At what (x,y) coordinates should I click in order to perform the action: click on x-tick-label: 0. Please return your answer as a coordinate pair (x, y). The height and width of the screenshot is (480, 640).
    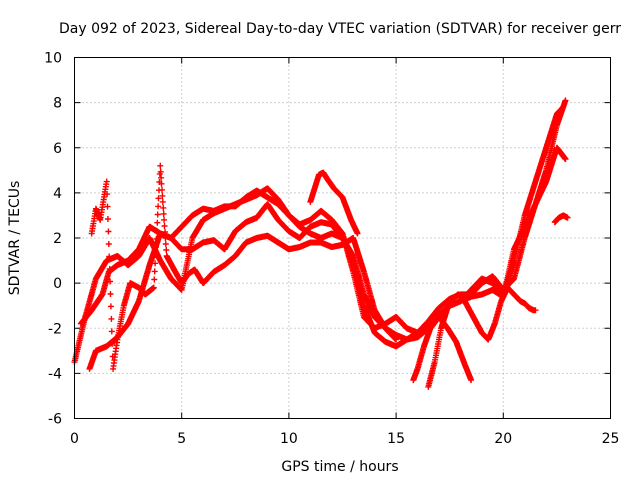
    Looking at the image, I should click on (74, 439).